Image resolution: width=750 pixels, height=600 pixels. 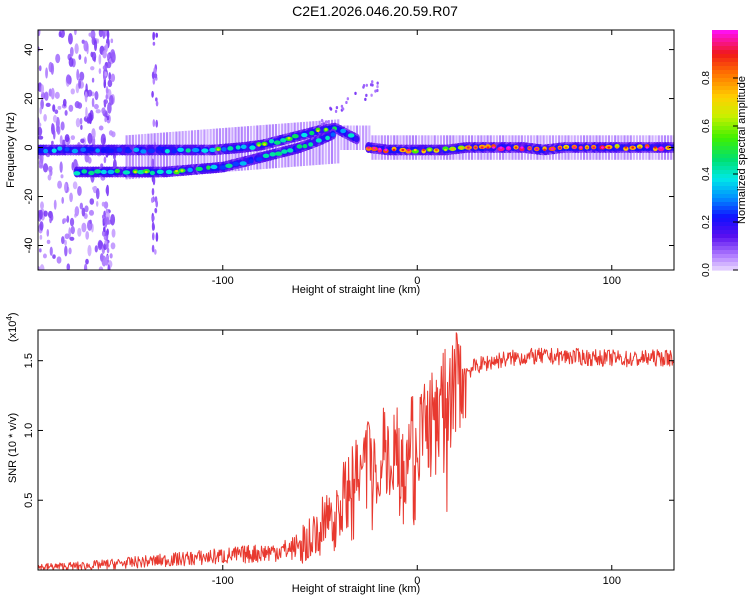 What do you see at coordinates (29, 430) in the screenshot?
I see `snr-ytick-label: 1.0` at bounding box center [29, 430].